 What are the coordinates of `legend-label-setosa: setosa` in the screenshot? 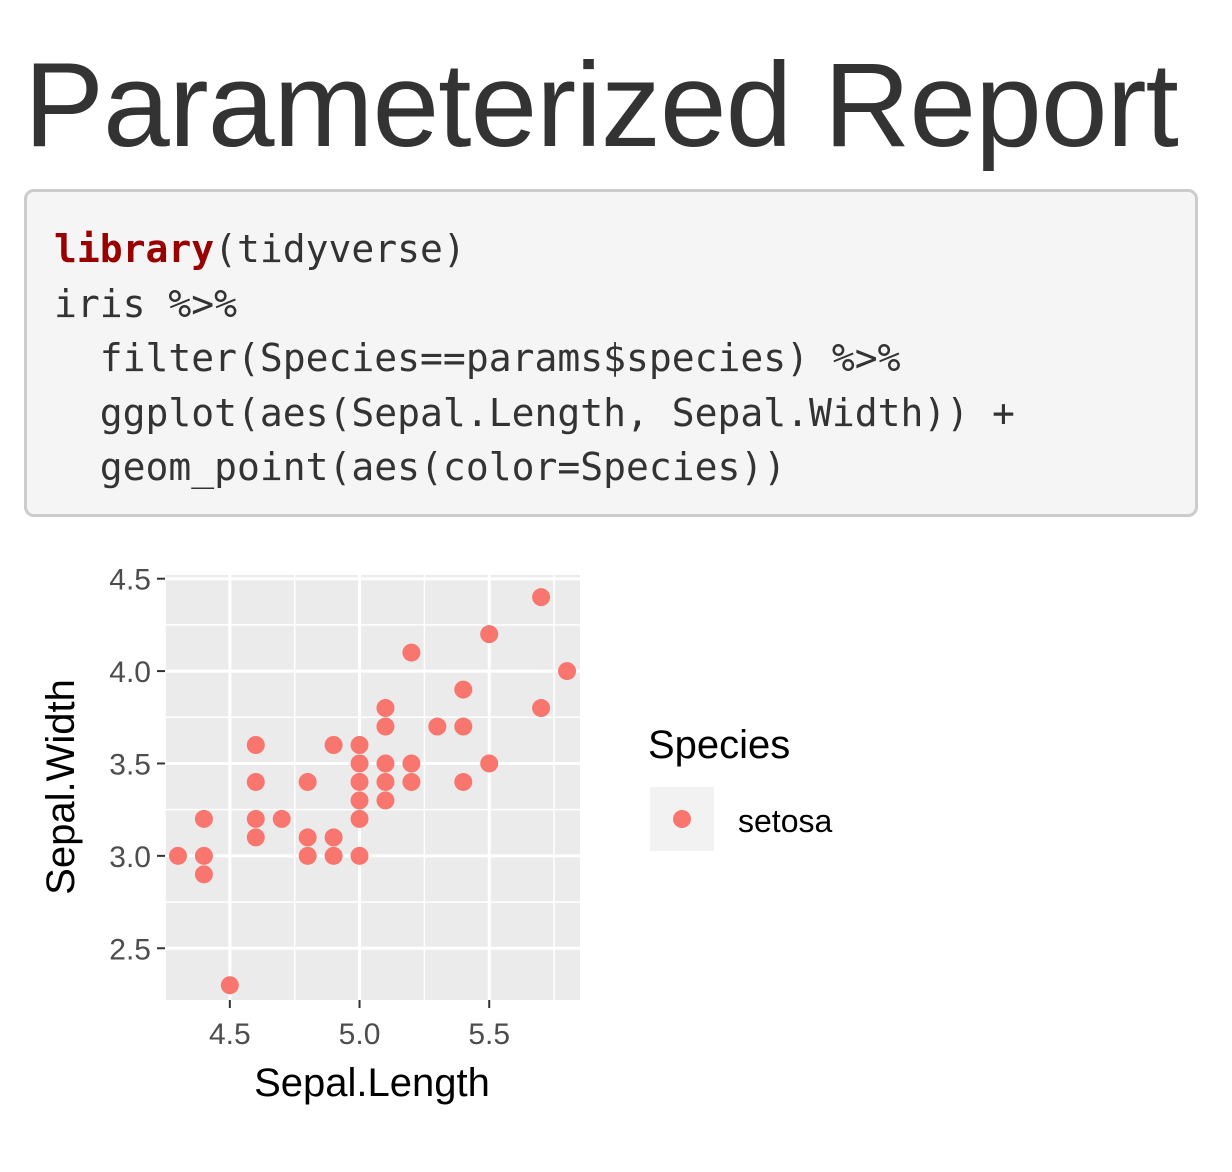 It's located at (785, 821).